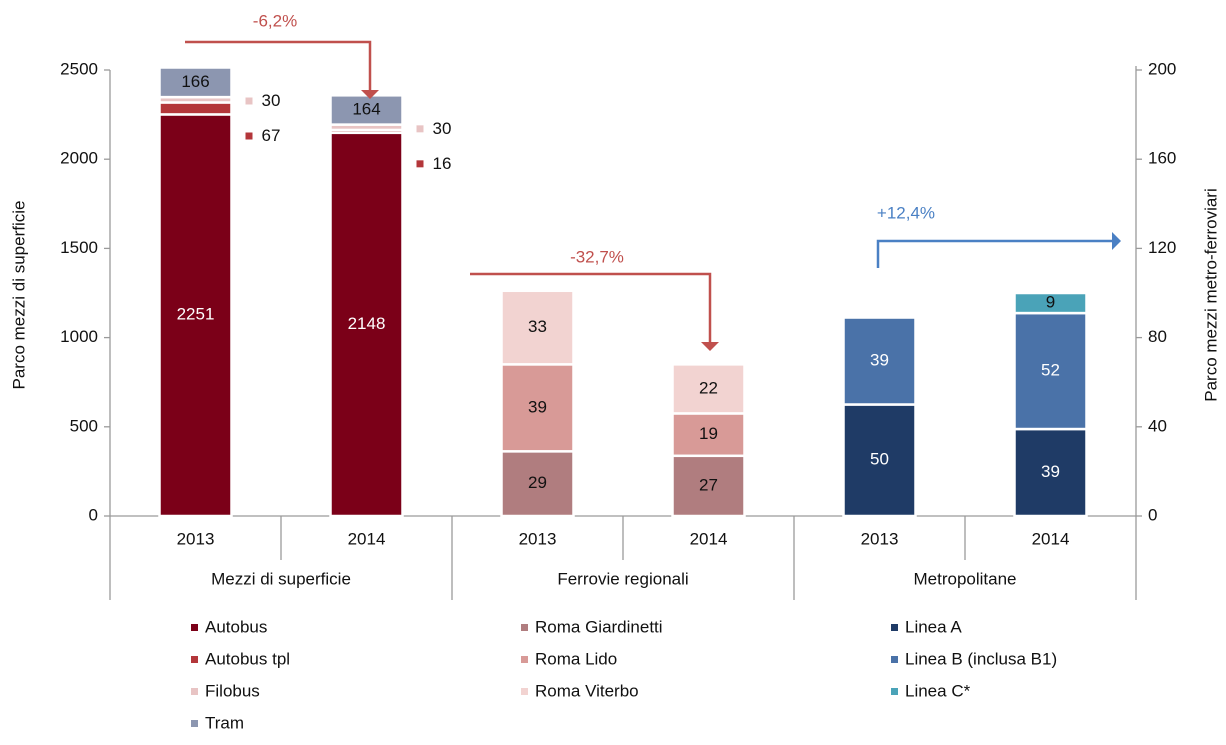  I want to click on y2-tick-label: 0, so click(1152, 514).